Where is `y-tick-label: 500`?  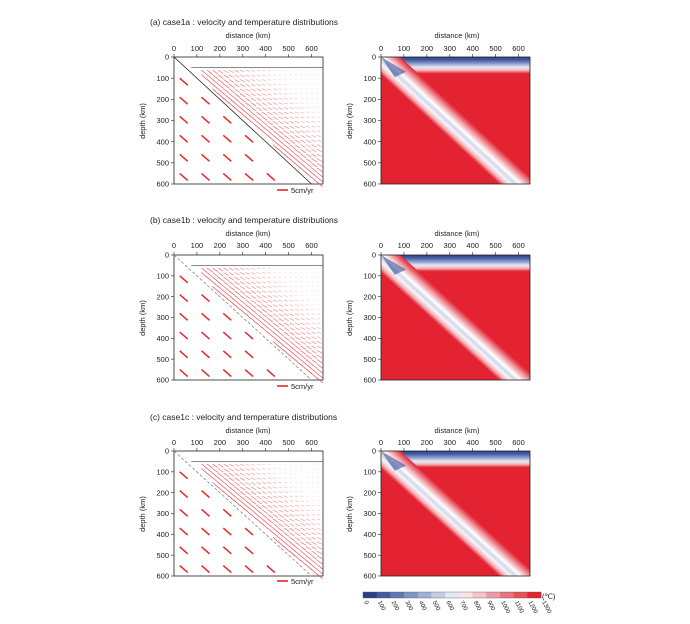 y-tick-label: 500 is located at coordinates (369, 555).